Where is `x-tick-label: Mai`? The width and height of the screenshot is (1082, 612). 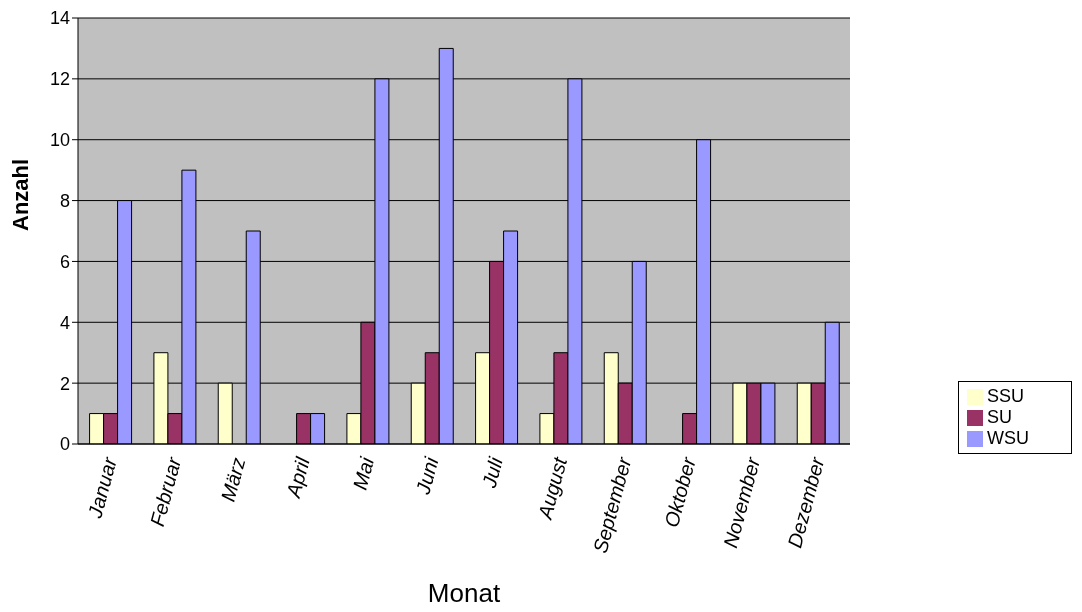
x-tick-label: Mai is located at coordinates (363, 473).